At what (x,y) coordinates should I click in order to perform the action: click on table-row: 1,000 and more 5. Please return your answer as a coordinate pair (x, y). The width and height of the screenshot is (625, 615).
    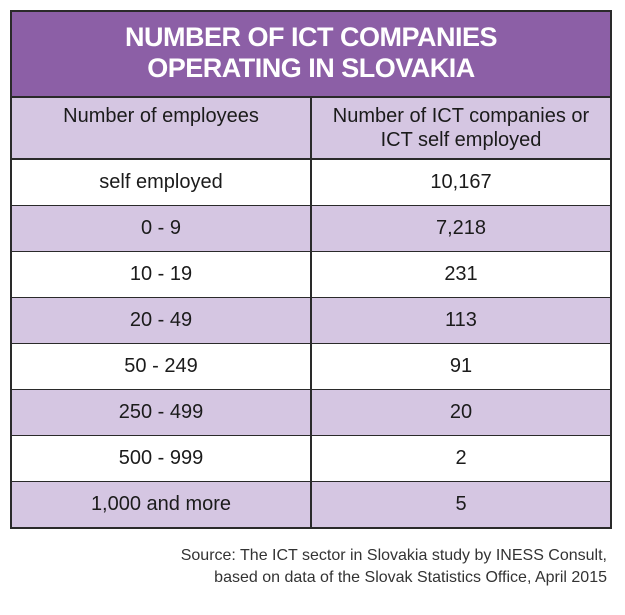
    Looking at the image, I should click on (311, 503).